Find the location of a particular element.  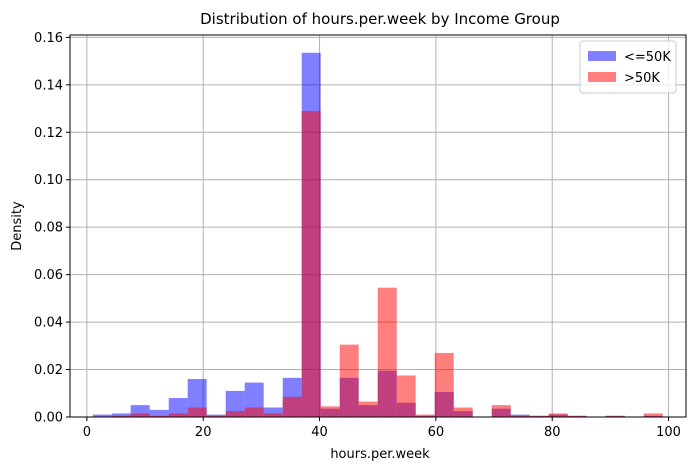

y-tick-label: 0.12 is located at coordinates (48, 133).